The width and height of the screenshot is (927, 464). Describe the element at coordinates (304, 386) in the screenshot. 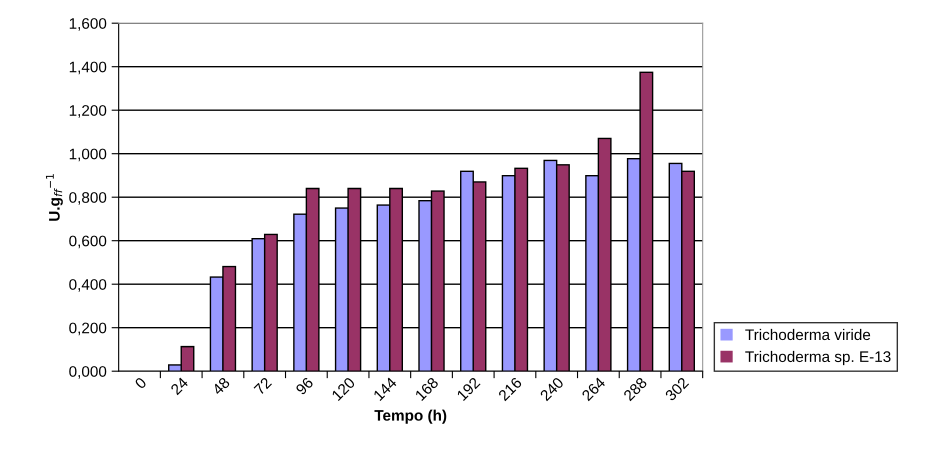

I see `x-tick-label: 96` at that location.